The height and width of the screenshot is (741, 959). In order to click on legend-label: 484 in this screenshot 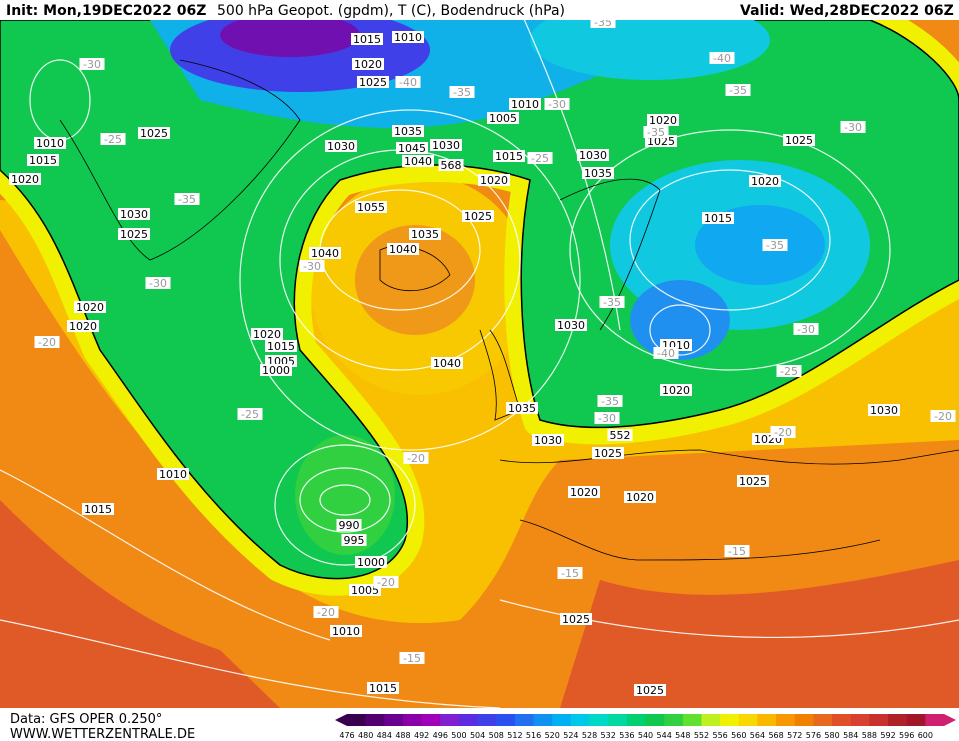, I will do `click(384, 735)`.